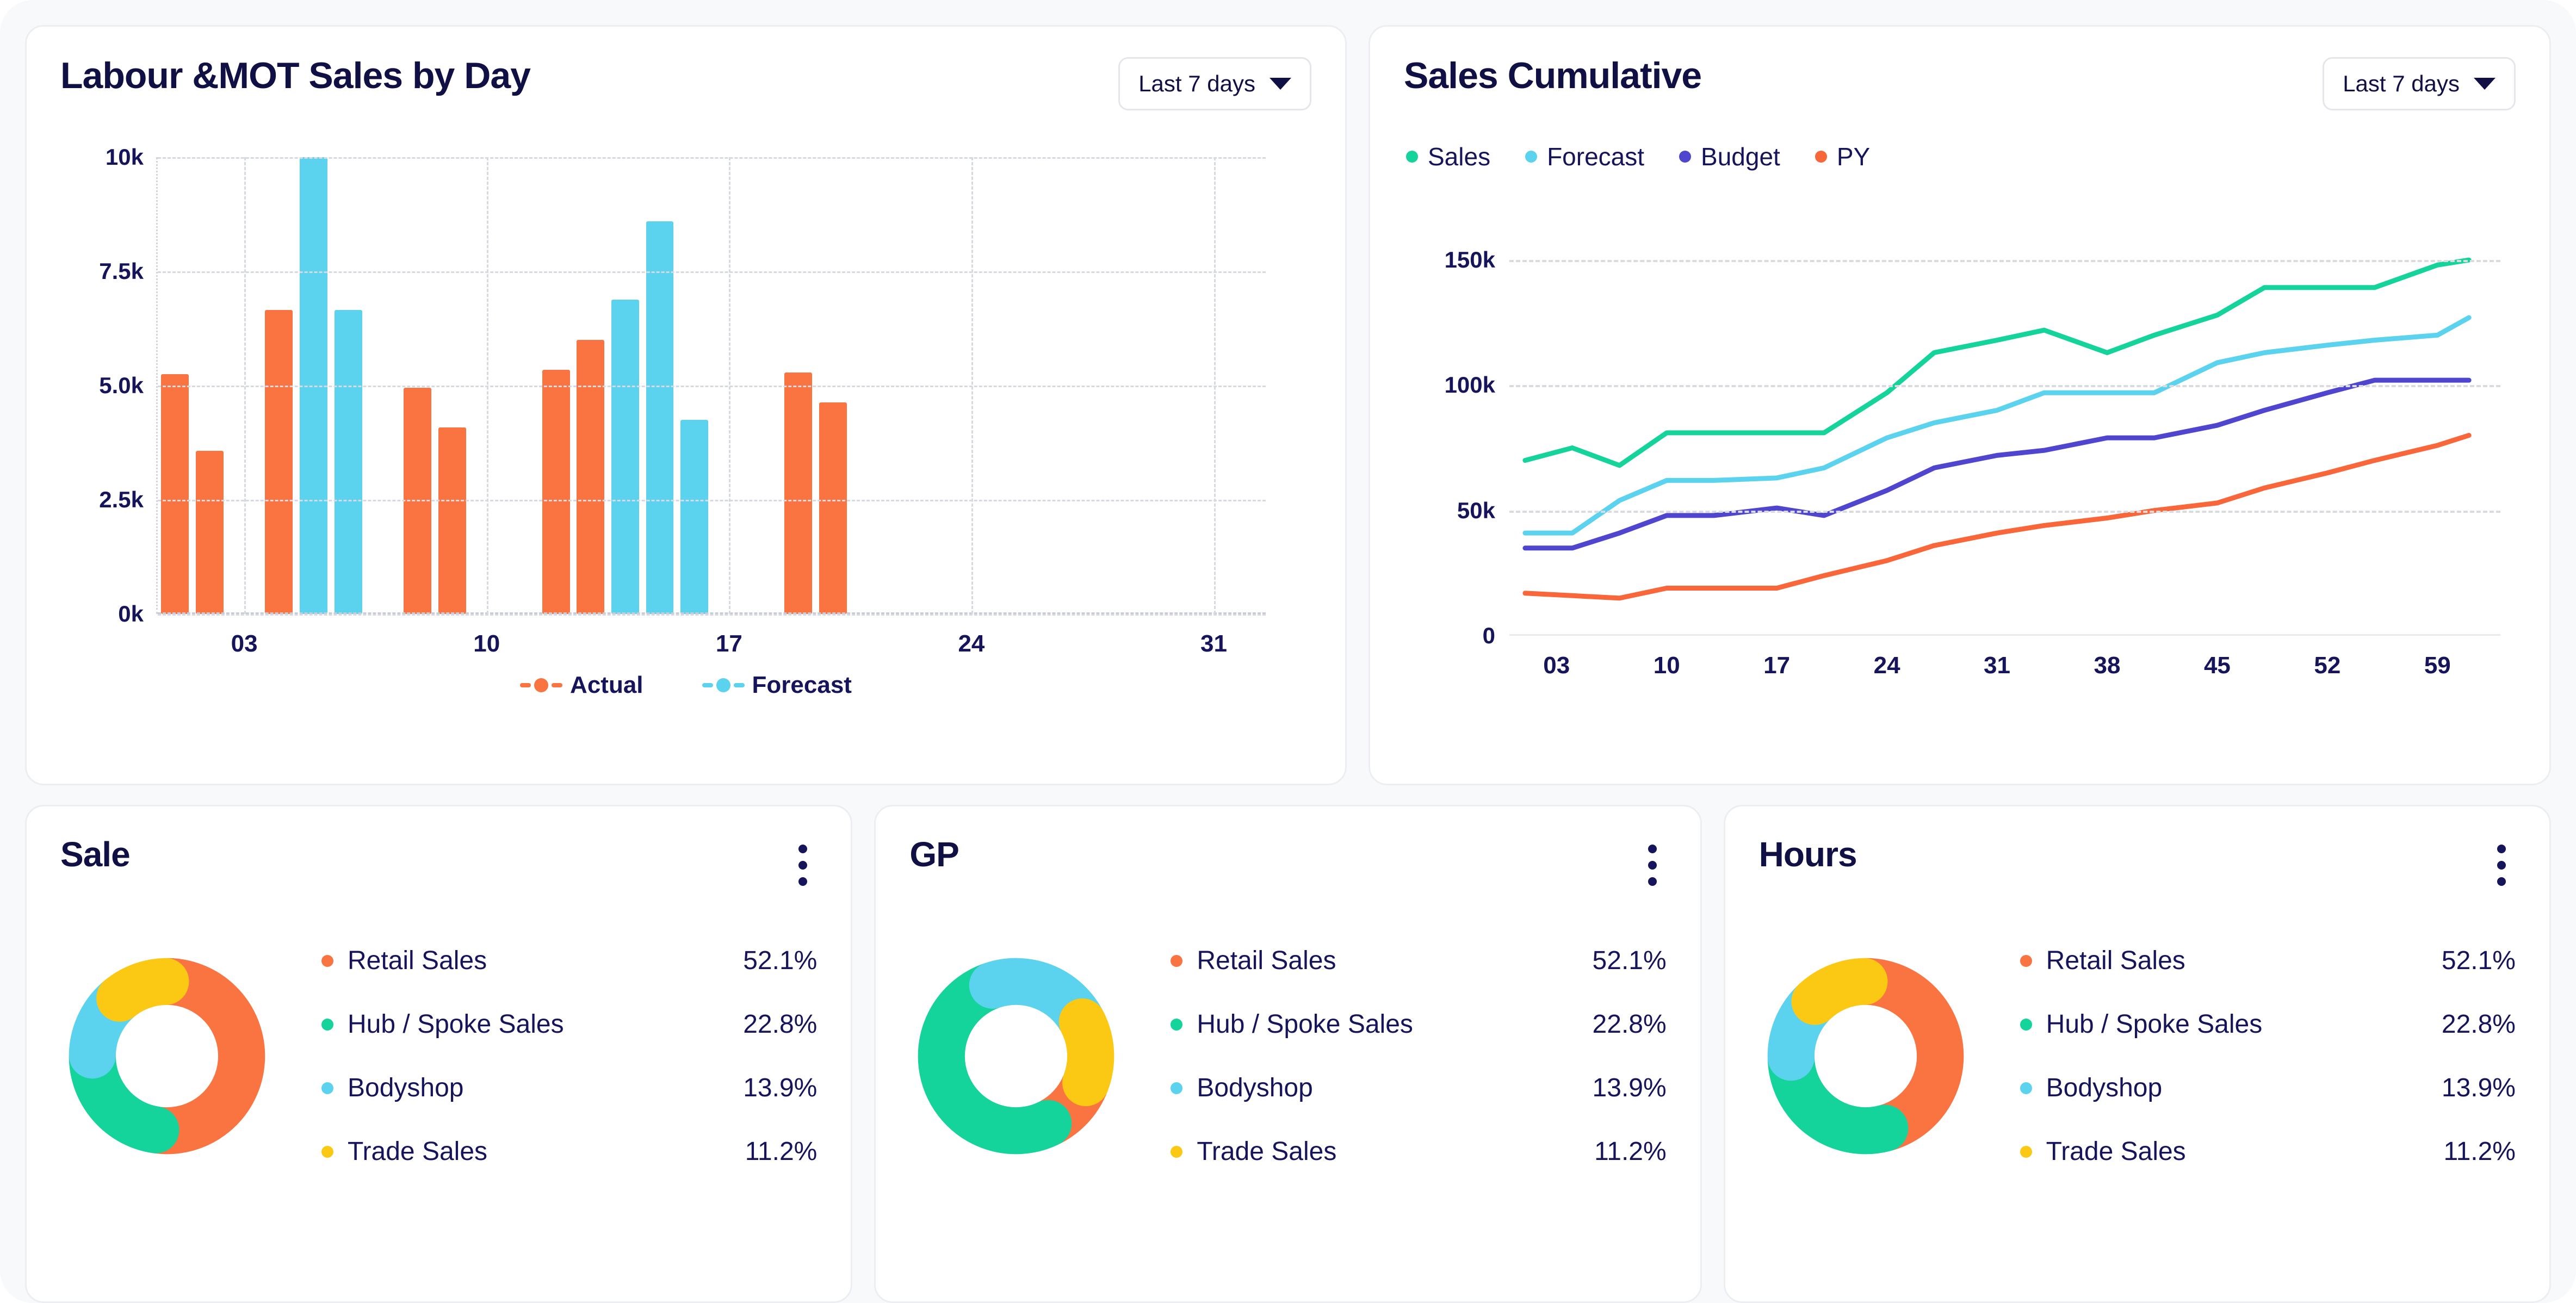 The image size is (2576, 1303). I want to click on line-y-tick-label: 50k, so click(1476, 510).